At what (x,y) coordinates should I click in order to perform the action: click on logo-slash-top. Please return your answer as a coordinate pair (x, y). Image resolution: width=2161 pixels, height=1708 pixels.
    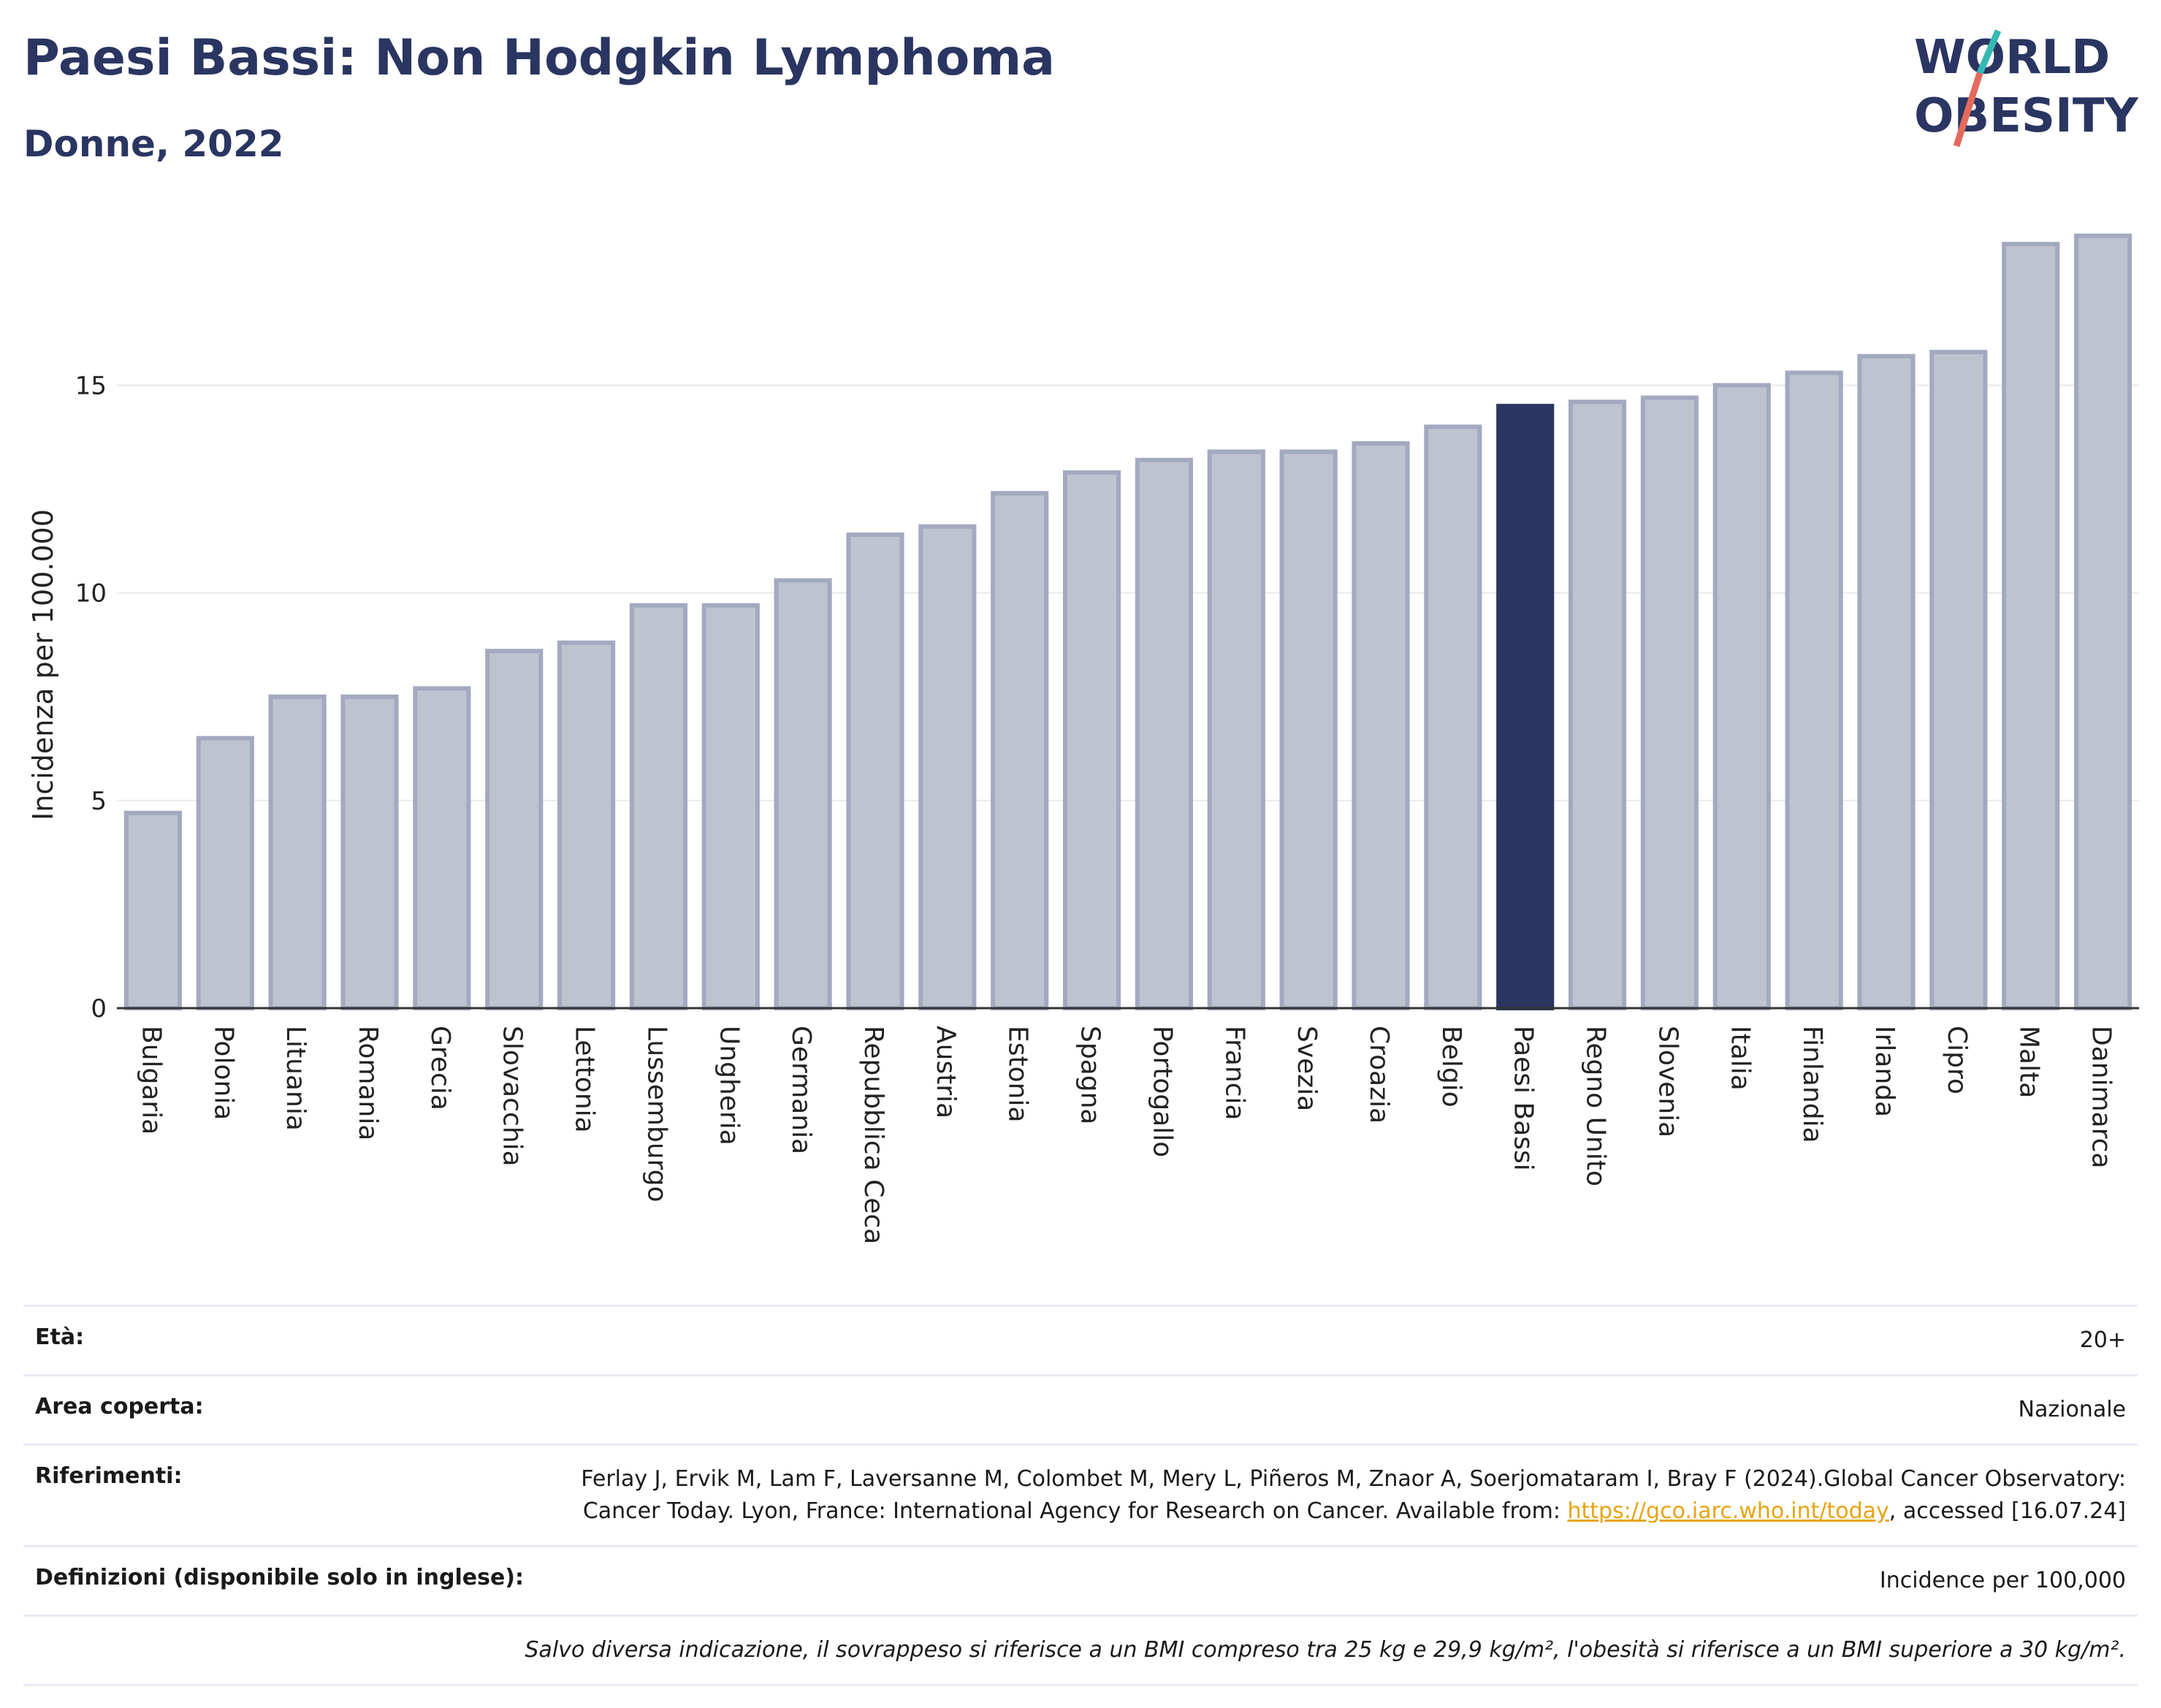
    Looking at the image, I should click on (1989, 52).